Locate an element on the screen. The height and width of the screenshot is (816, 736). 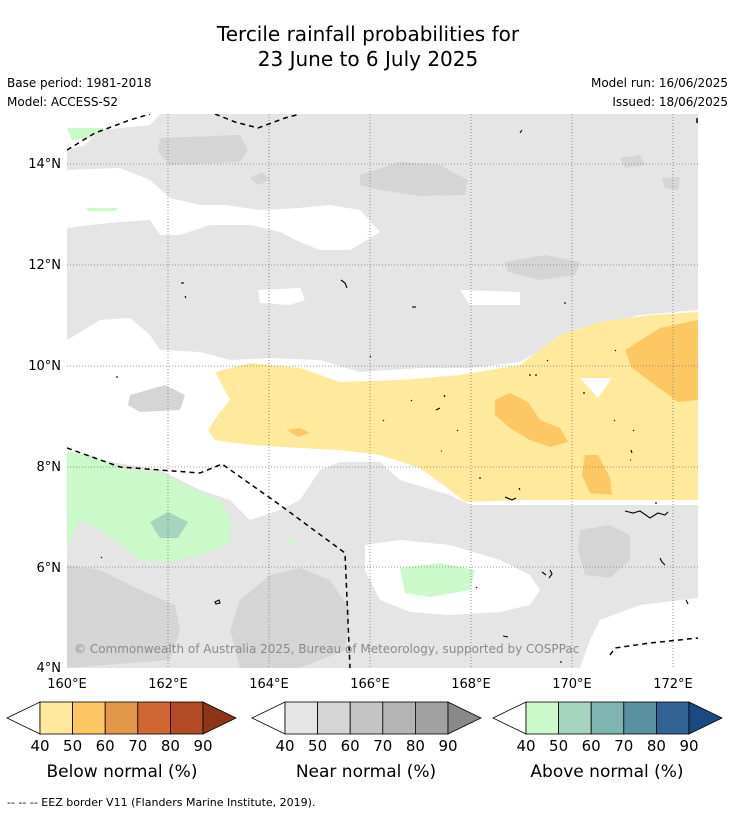
lon-tick: 162°E is located at coordinates (168, 684).